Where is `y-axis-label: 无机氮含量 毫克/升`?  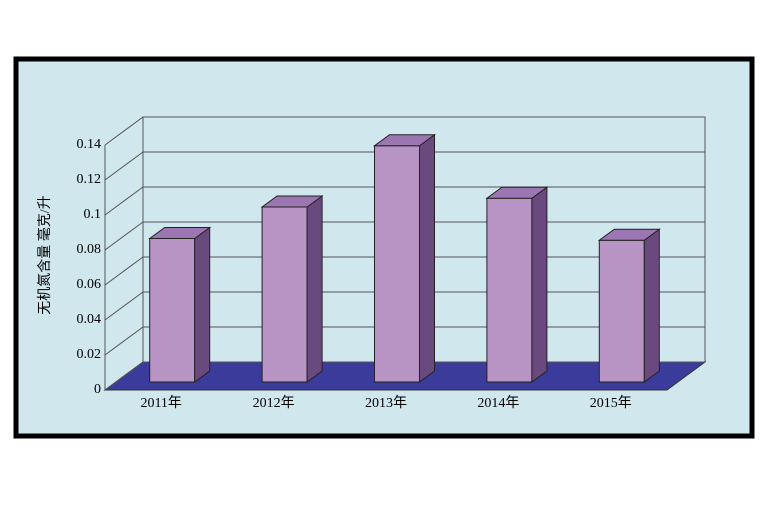 y-axis-label: 无机氮含量 毫克/升 is located at coordinates (44, 254).